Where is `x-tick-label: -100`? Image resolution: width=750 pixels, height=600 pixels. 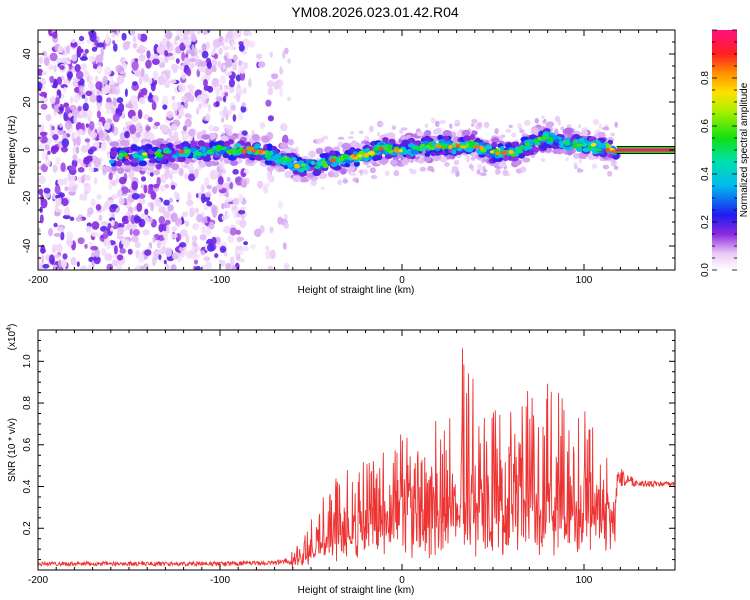 x-tick-label: -100 is located at coordinates (220, 580).